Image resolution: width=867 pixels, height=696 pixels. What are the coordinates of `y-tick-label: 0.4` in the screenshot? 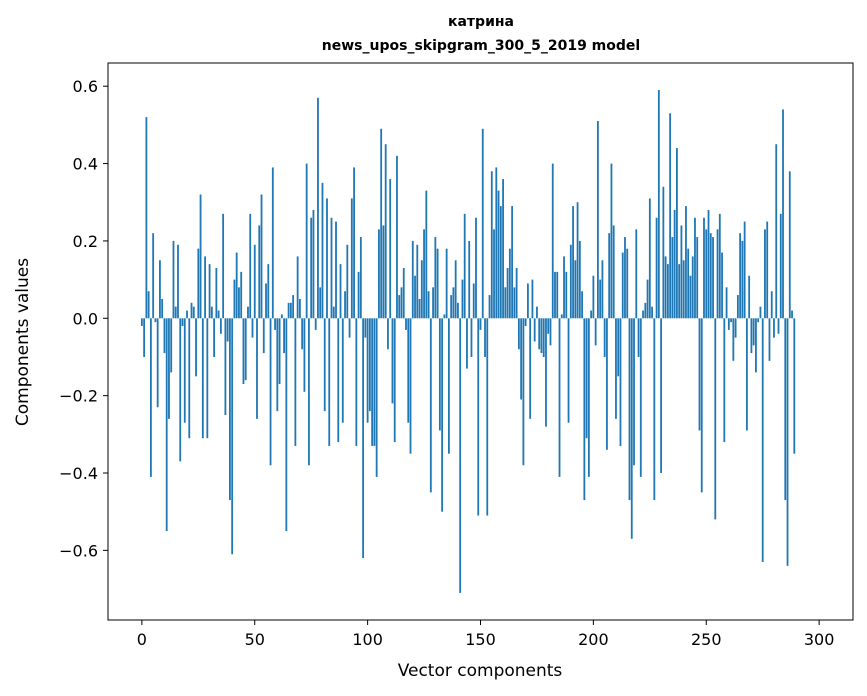 It's located at (85, 164).